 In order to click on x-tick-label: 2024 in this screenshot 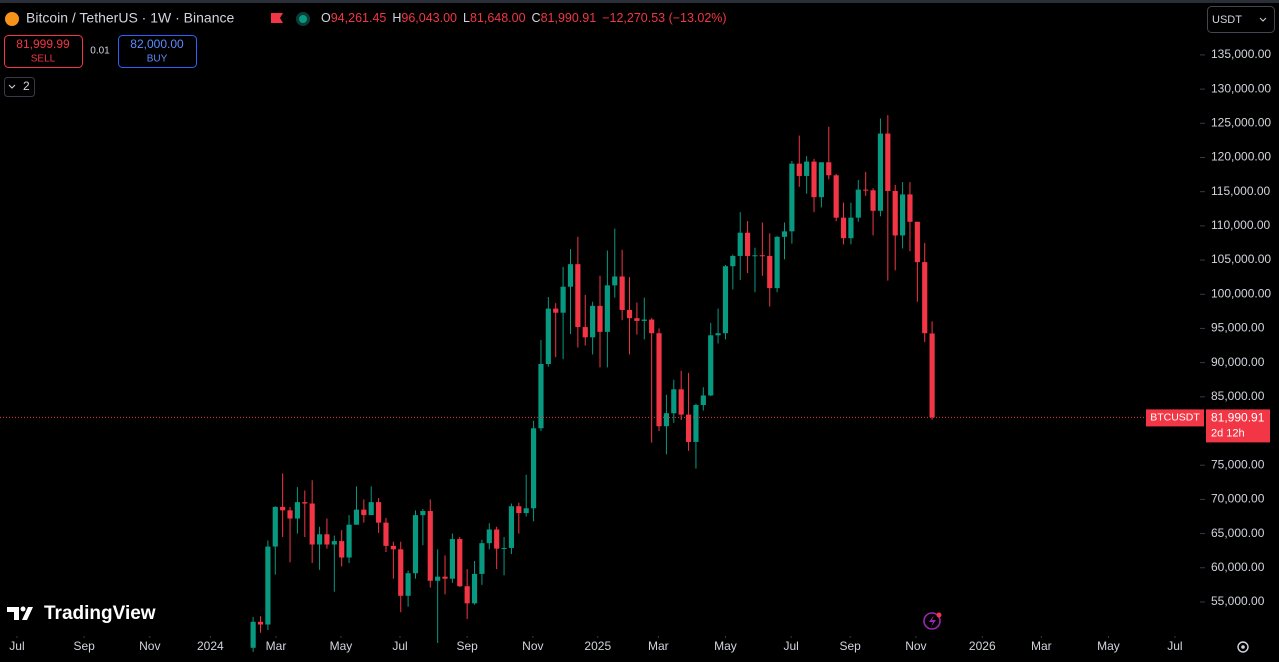, I will do `click(210, 646)`.